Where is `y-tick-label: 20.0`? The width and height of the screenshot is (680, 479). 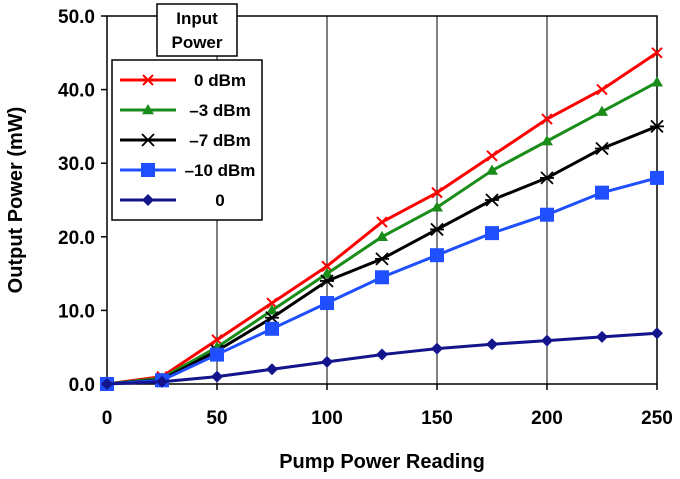
y-tick-label: 20.0 is located at coordinates (76, 238).